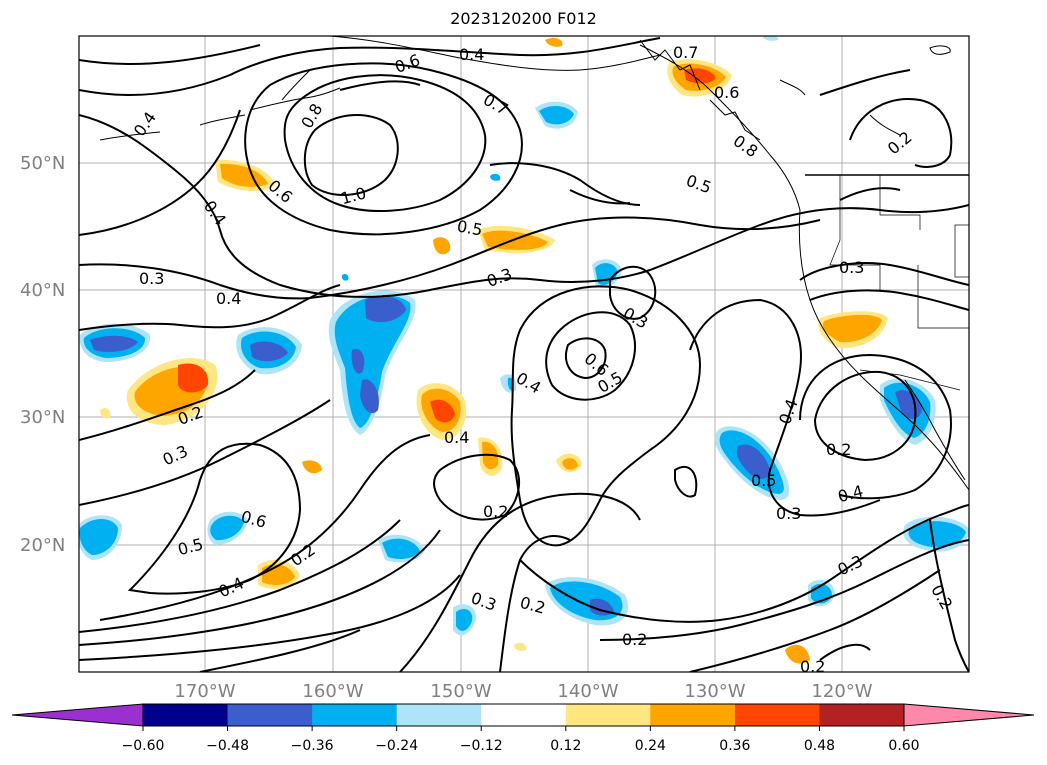 Image resolution: width=1047 pixels, height=765 pixels. I want to click on latitude-labels: 50°N 40°N 30°N 20°N, so click(42, 354).